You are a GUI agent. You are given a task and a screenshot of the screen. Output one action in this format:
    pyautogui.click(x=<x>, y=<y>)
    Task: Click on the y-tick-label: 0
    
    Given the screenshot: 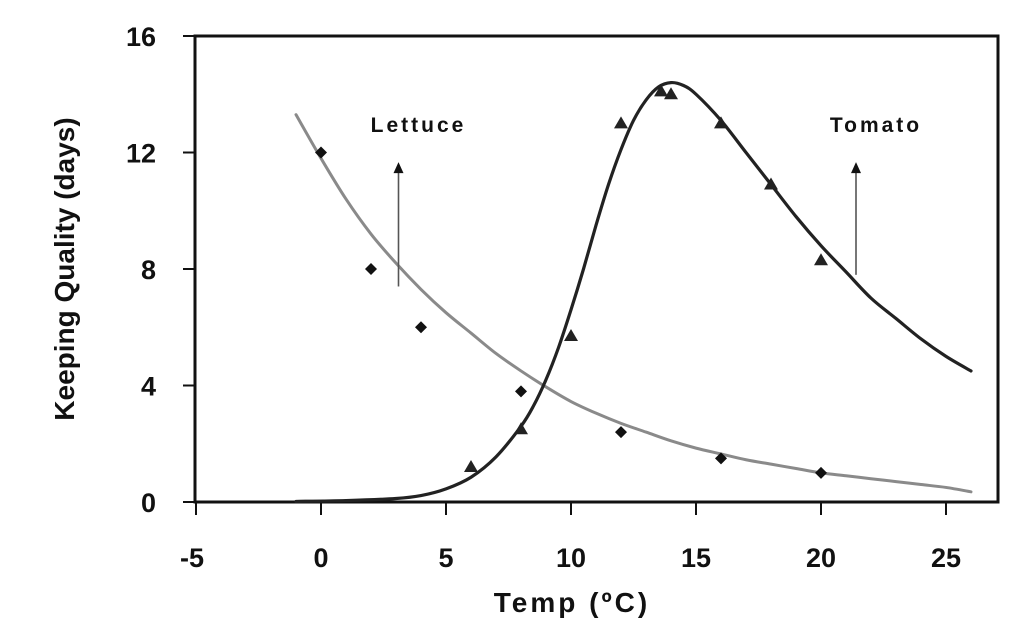 What is the action you would take?
    pyautogui.click(x=148, y=503)
    